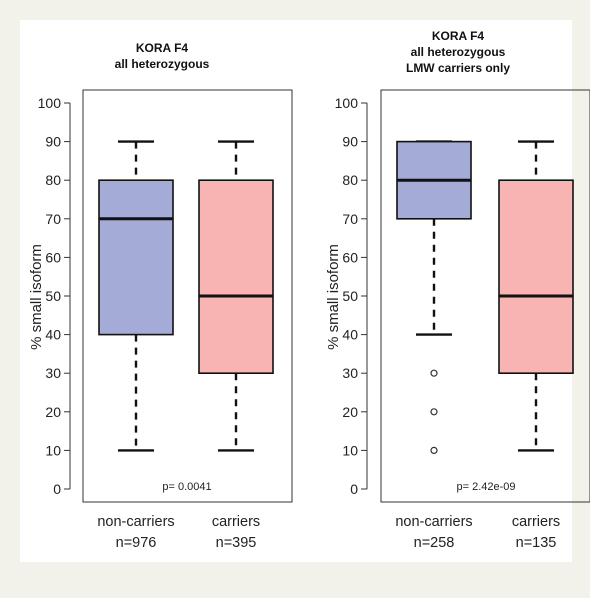 This screenshot has height=598, width=590. I want to click on sample-size-label: n=258, so click(434, 543).